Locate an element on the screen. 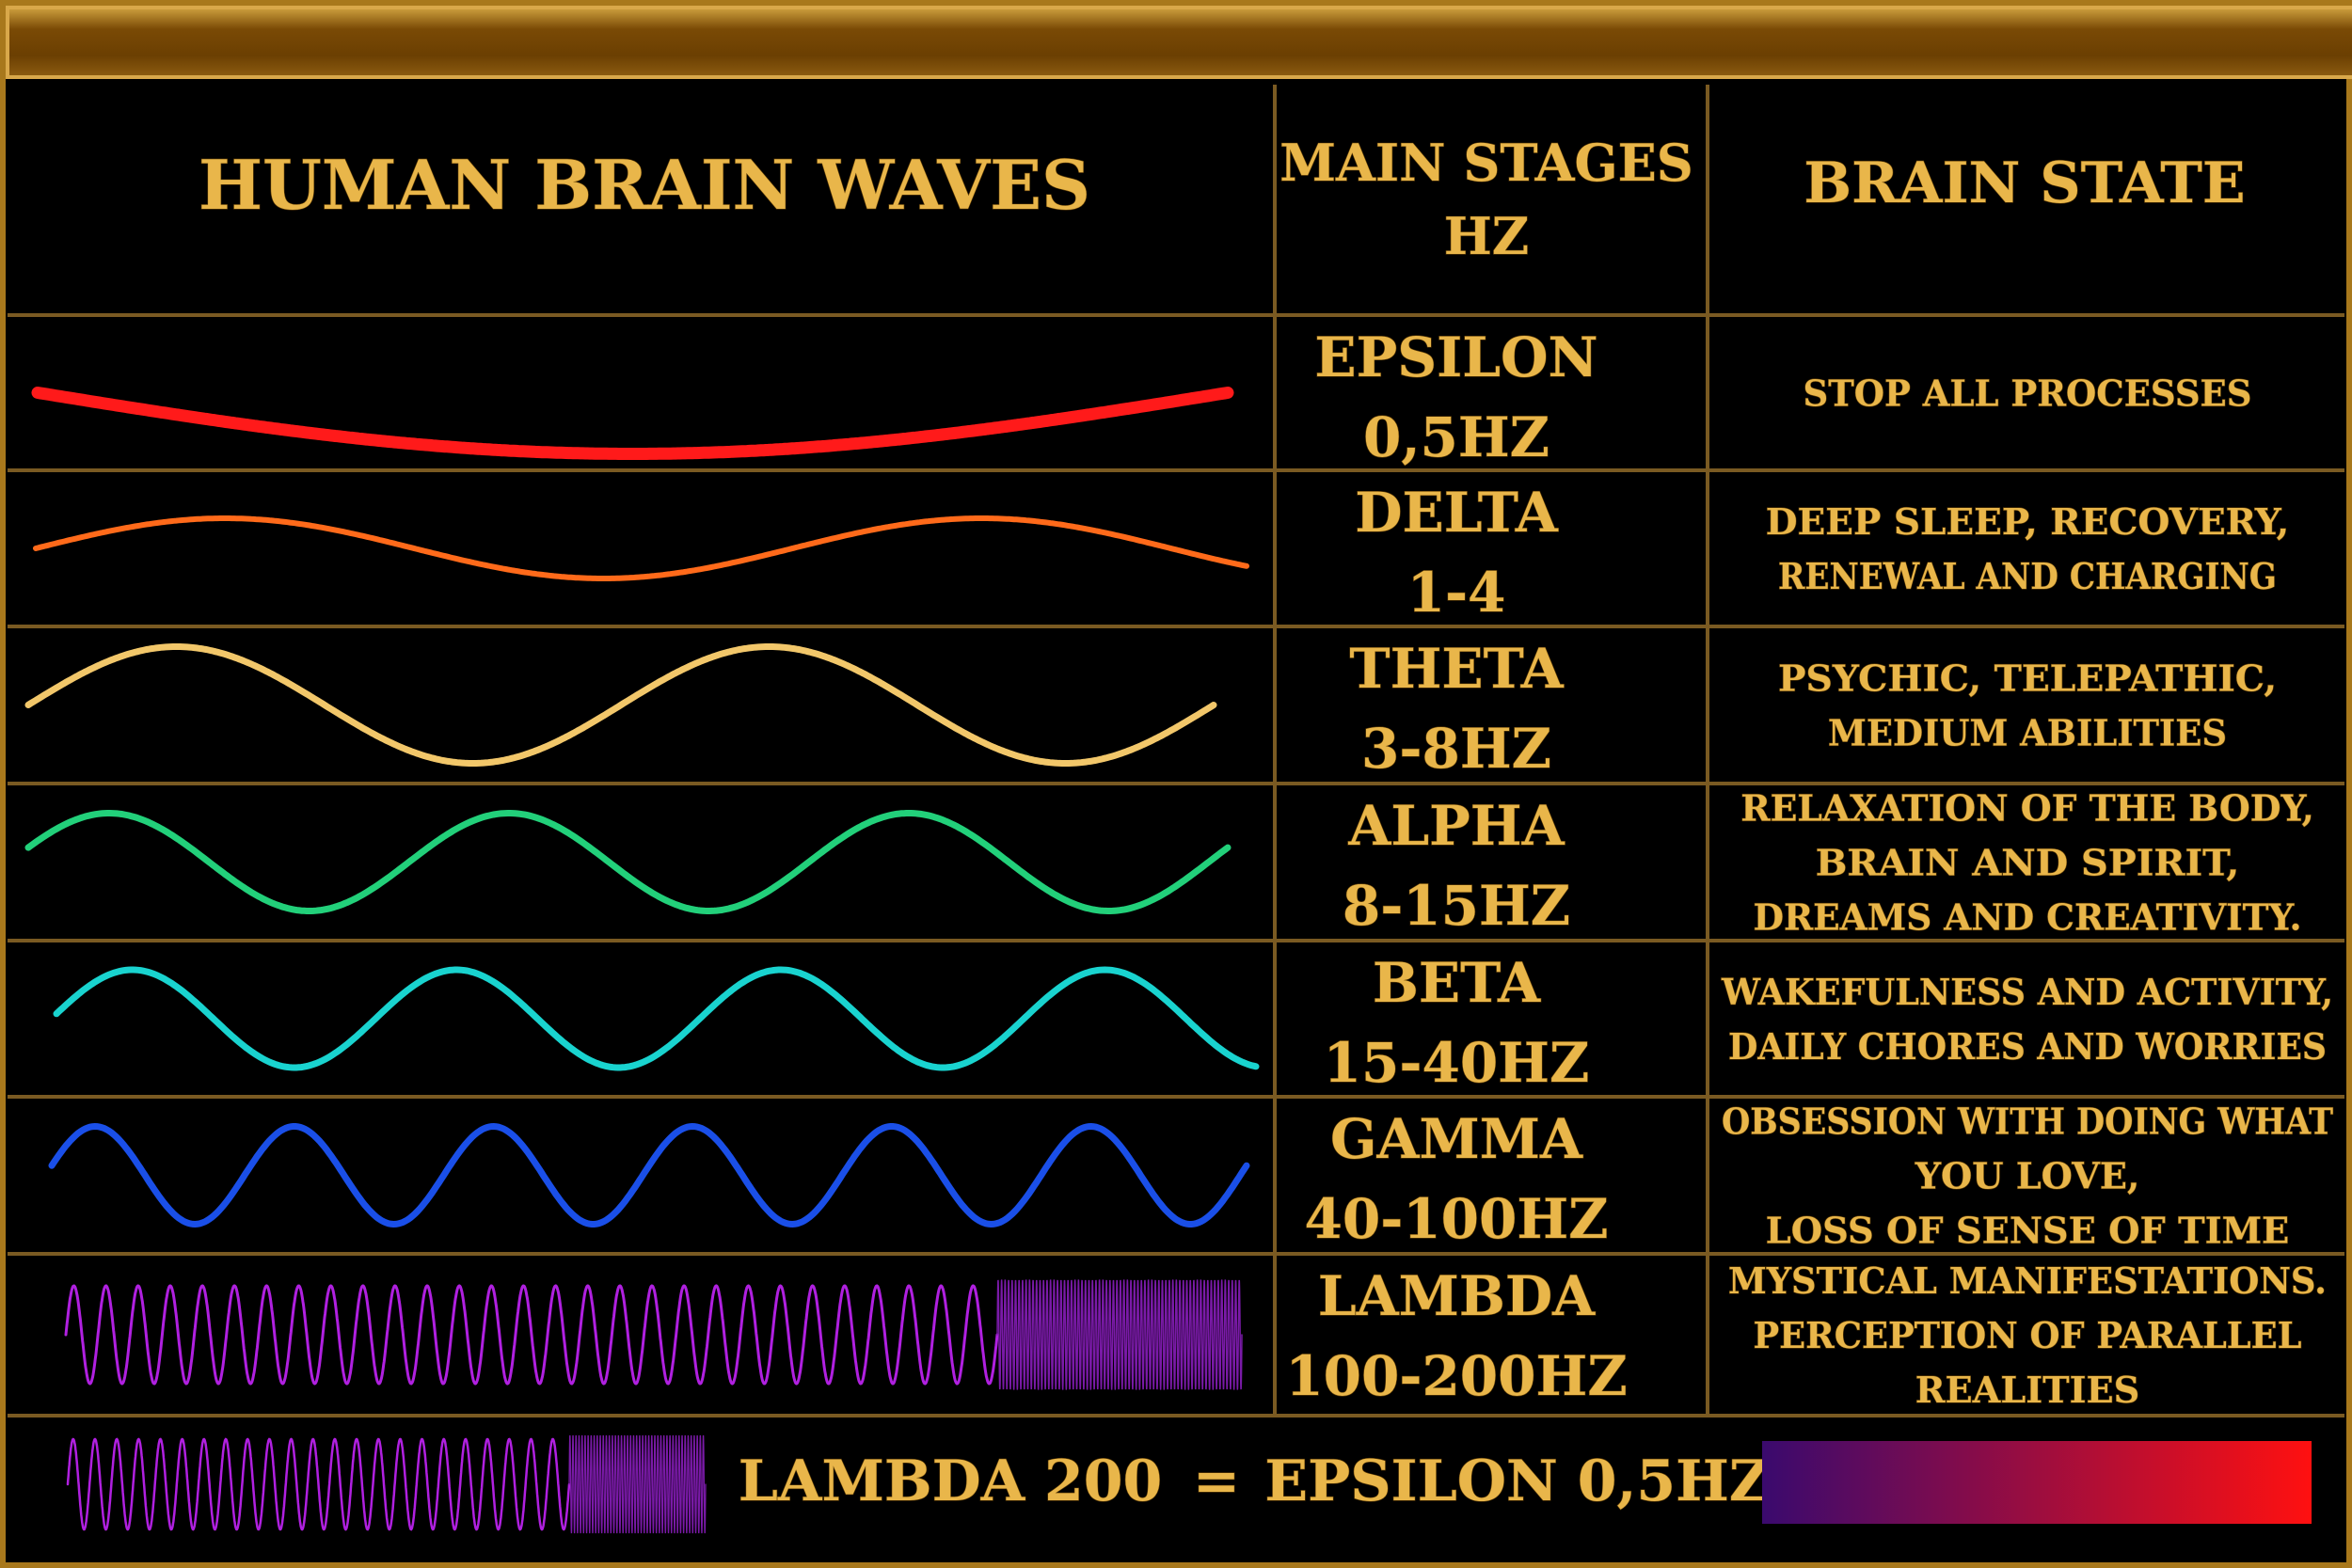 Image resolution: width=2352 pixels, height=1568 pixels. state-column-title: BRAIN STATE is located at coordinates (2024, 183).